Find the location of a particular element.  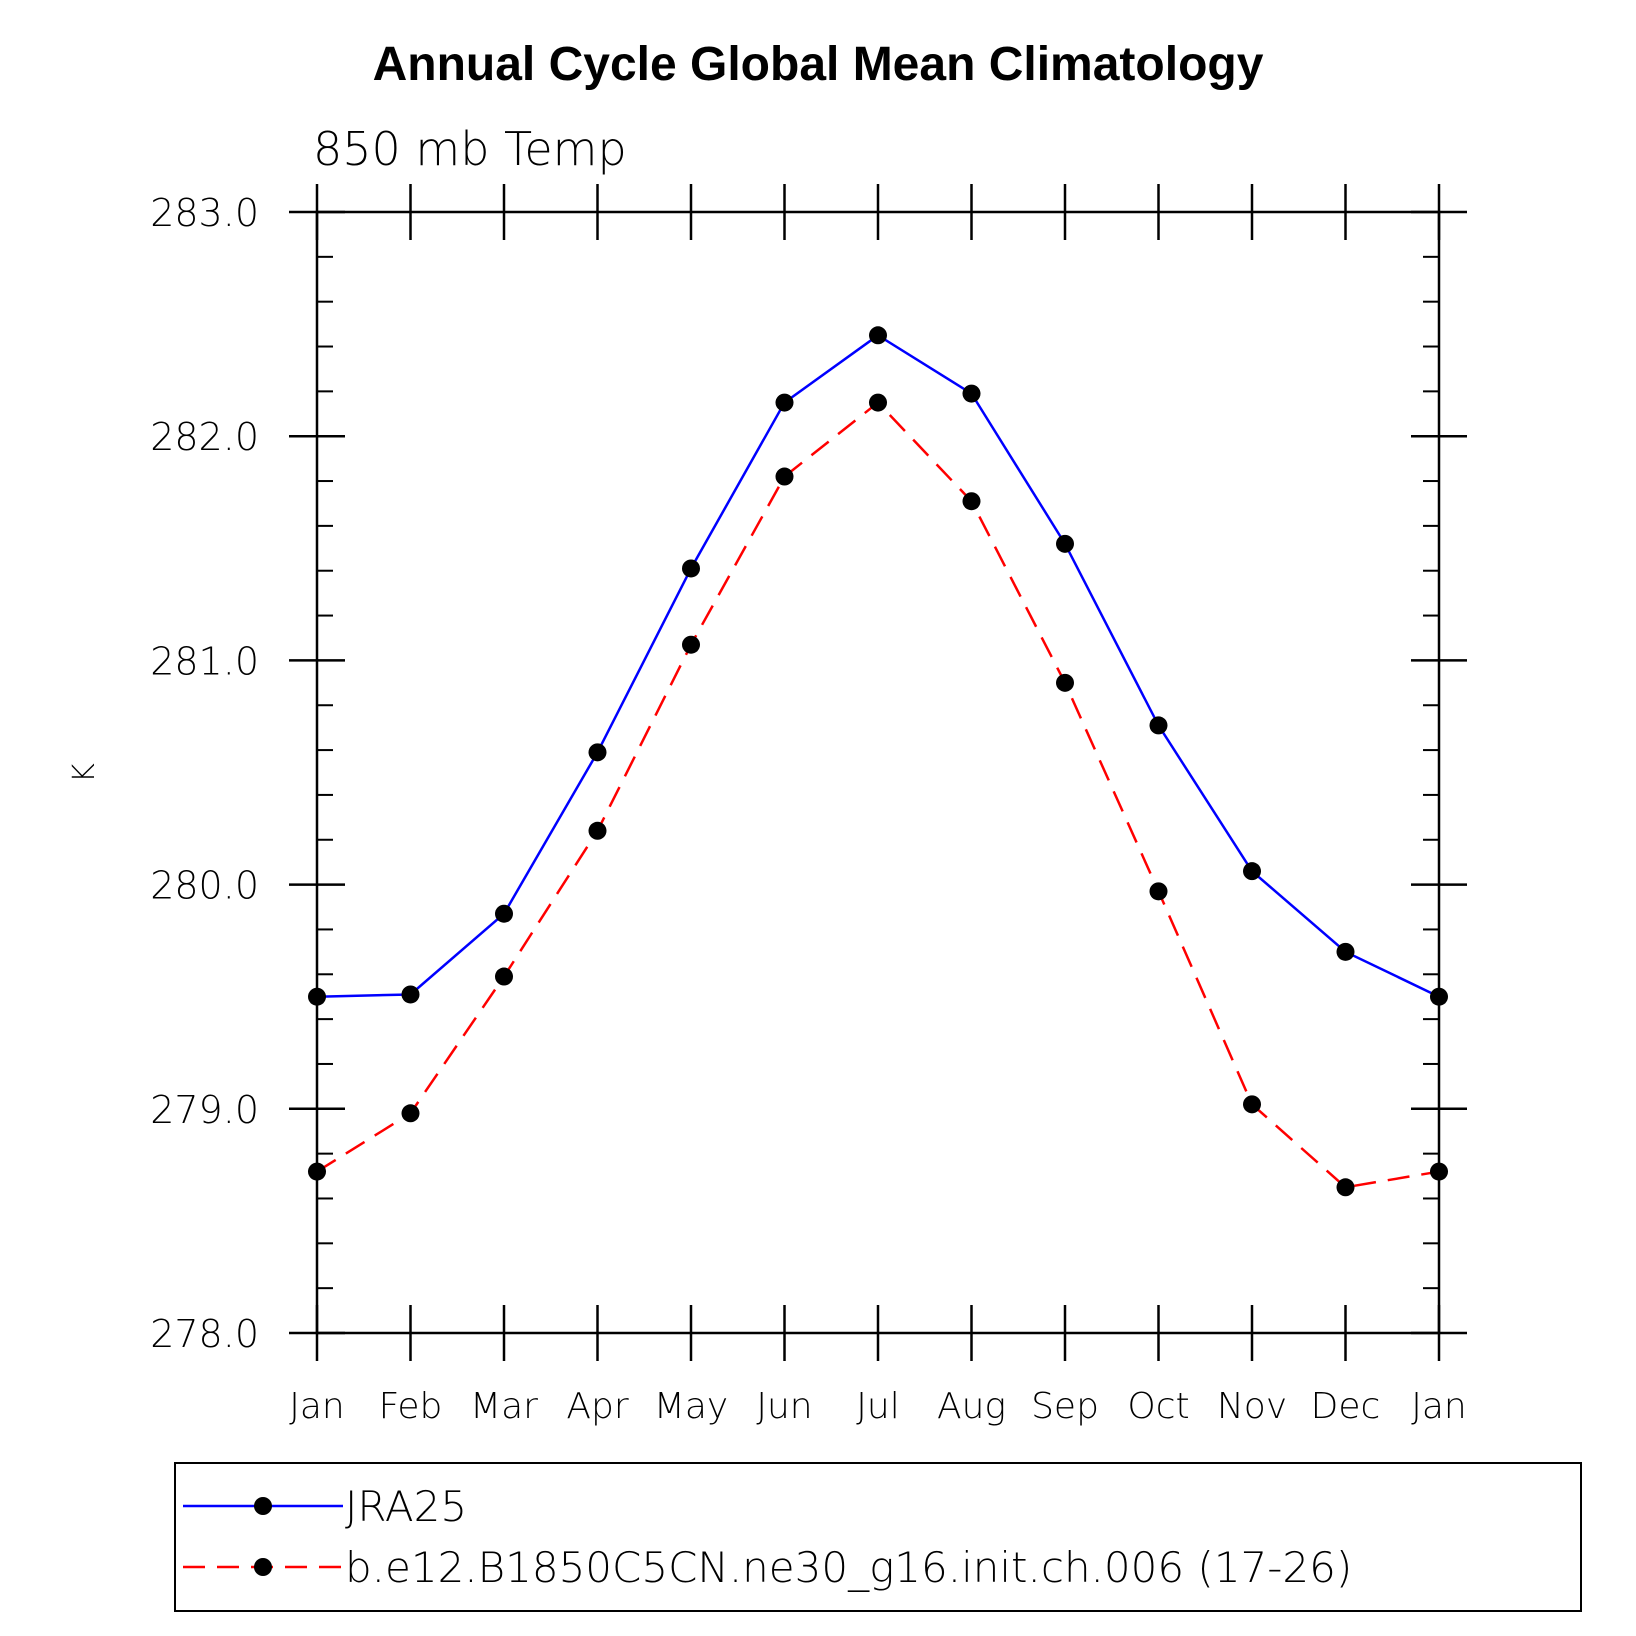

y-tick-labels: 278.0 279.0 280.0 281.0 282.0 283.0 is located at coordinates (204, 773).